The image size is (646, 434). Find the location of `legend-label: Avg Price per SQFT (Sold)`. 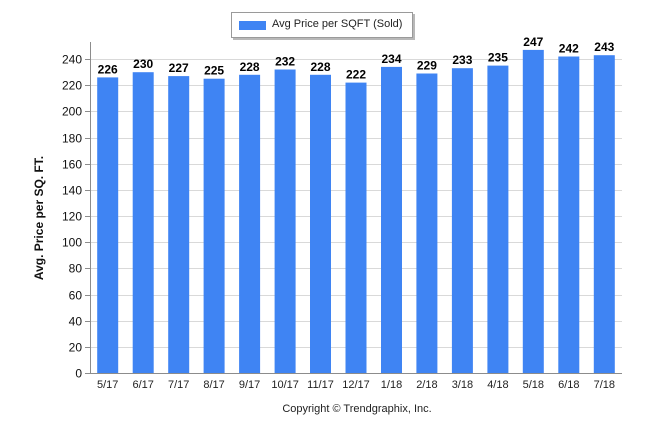

legend-label: Avg Price per SQFT (Sold) is located at coordinates (337, 24).